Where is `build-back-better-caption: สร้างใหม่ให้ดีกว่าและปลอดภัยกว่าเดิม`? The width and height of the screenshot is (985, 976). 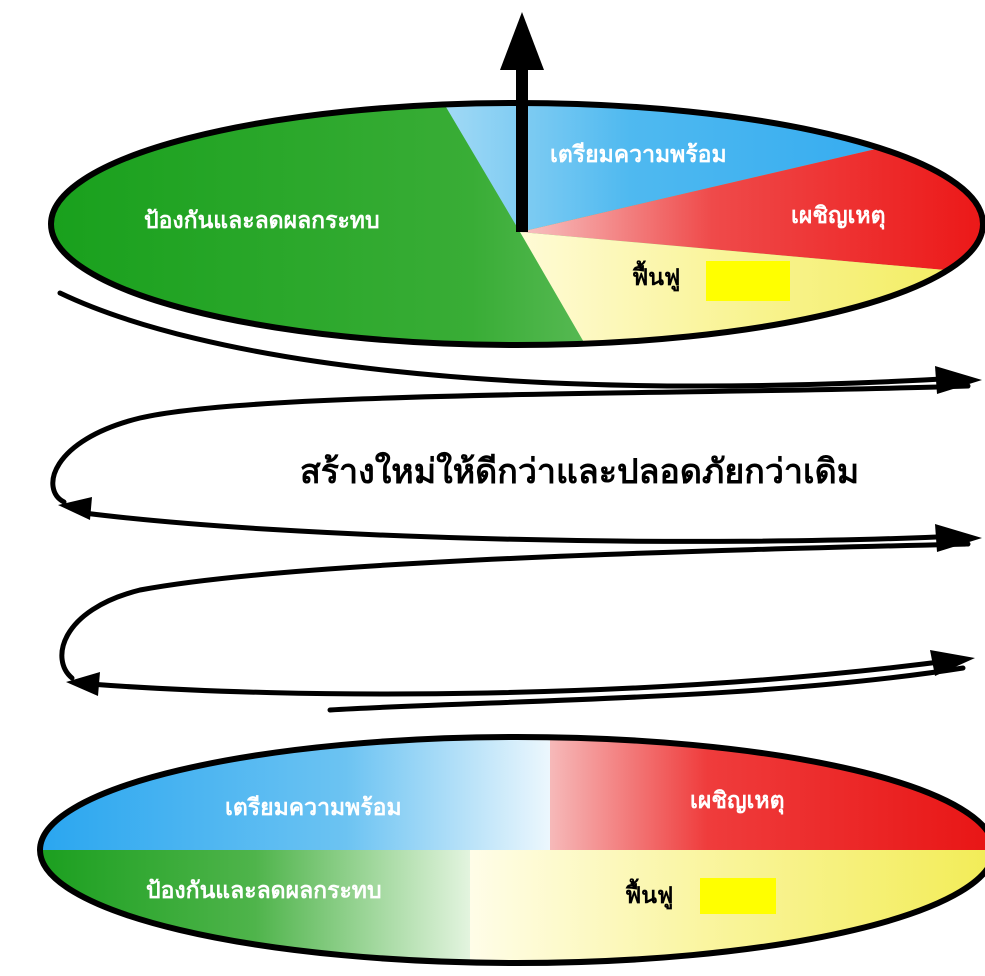 build-back-better-caption: สร้างใหม่ให้ดีกว่าและปลอดภัยกว่าเดิม is located at coordinates (579, 471).